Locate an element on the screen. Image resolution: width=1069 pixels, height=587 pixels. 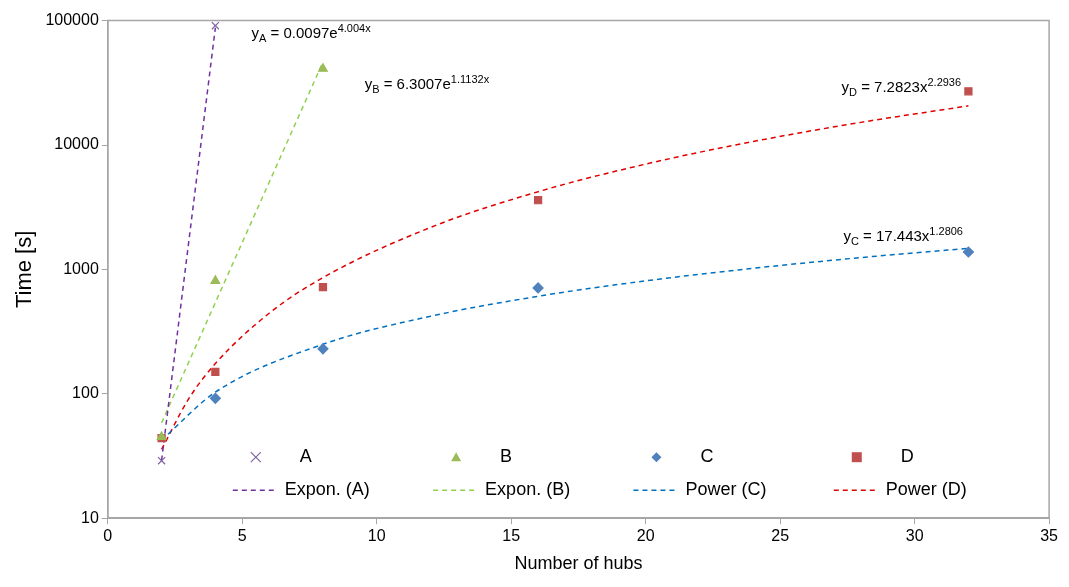
legend-label: B is located at coordinates (506, 456).